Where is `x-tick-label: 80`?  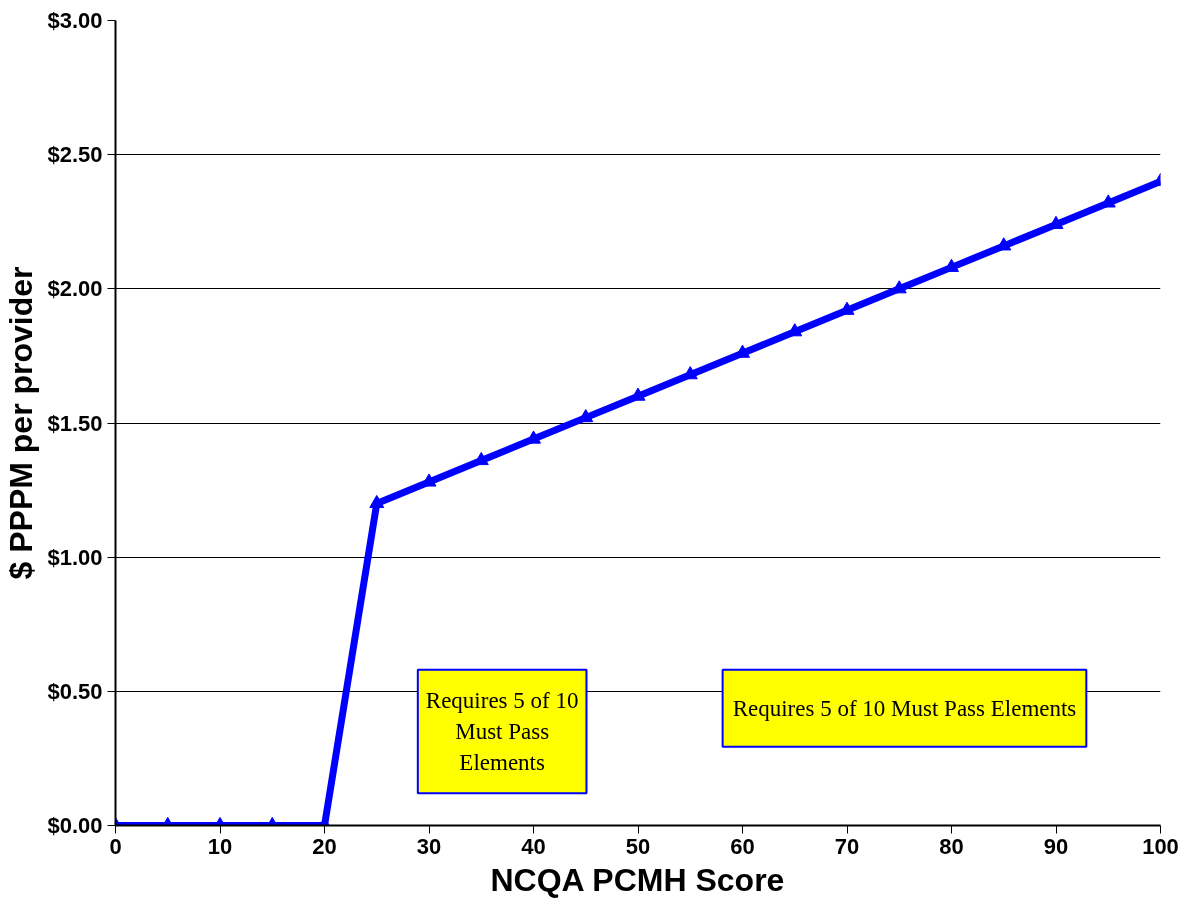 x-tick-label: 80 is located at coordinates (951, 846).